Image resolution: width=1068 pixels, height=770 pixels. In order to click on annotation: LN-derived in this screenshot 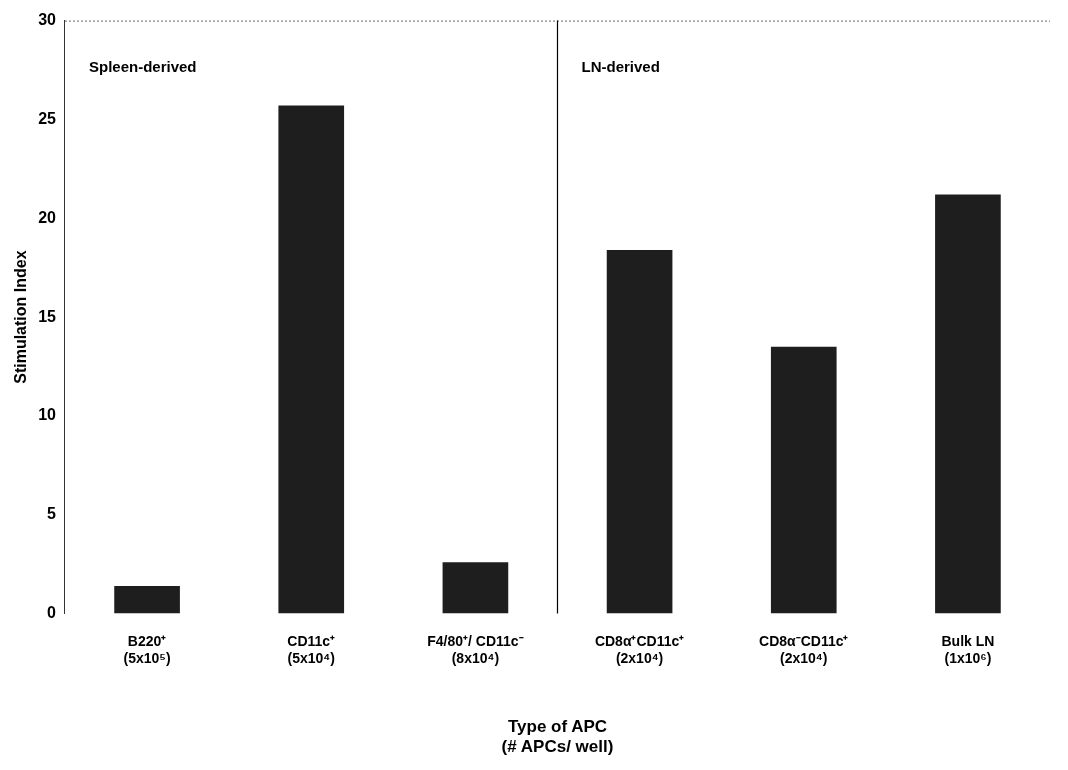, I will do `click(620, 66)`.